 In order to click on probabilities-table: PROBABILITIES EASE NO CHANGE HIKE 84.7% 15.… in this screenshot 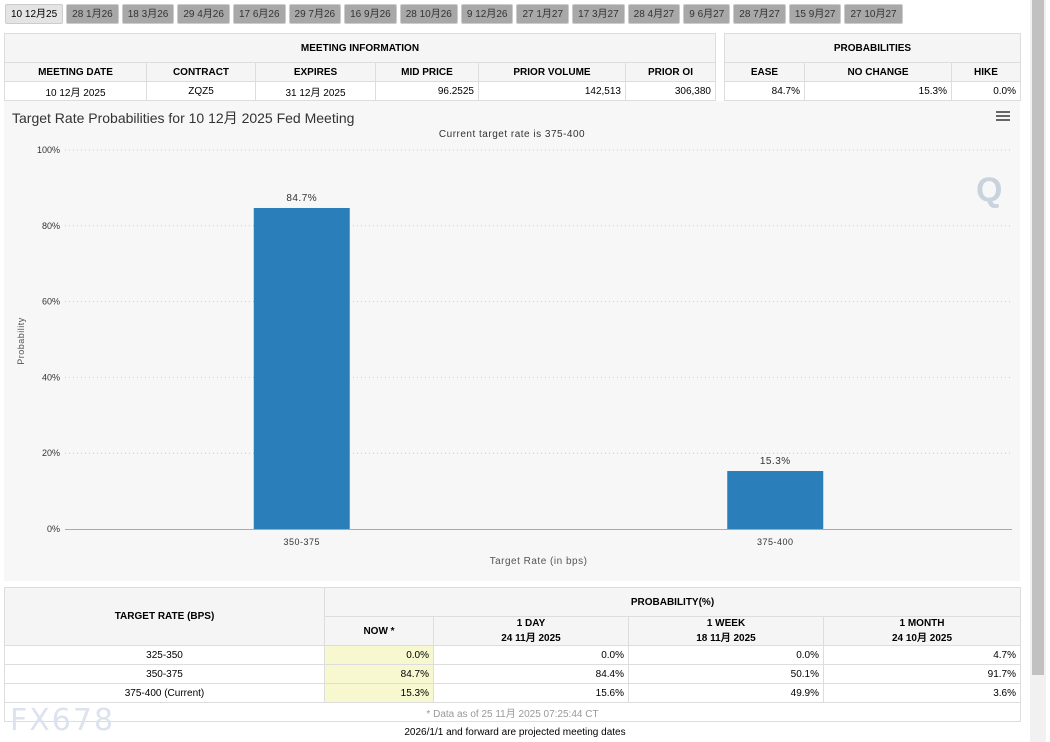, I will do `click(872, 67)`.